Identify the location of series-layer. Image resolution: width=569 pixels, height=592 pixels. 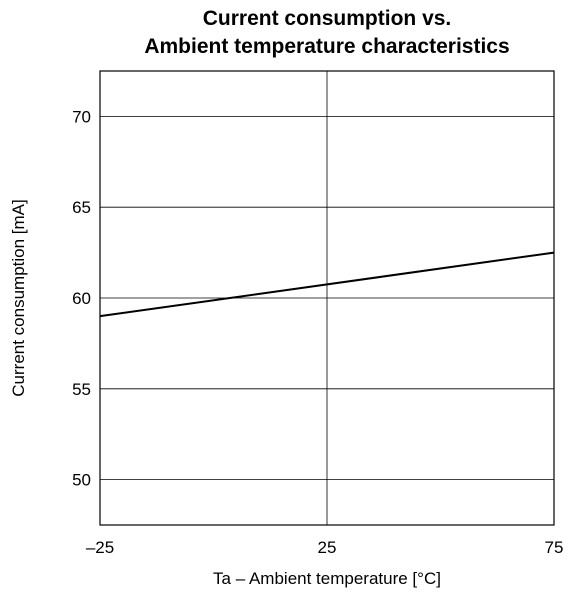
(327, 284).